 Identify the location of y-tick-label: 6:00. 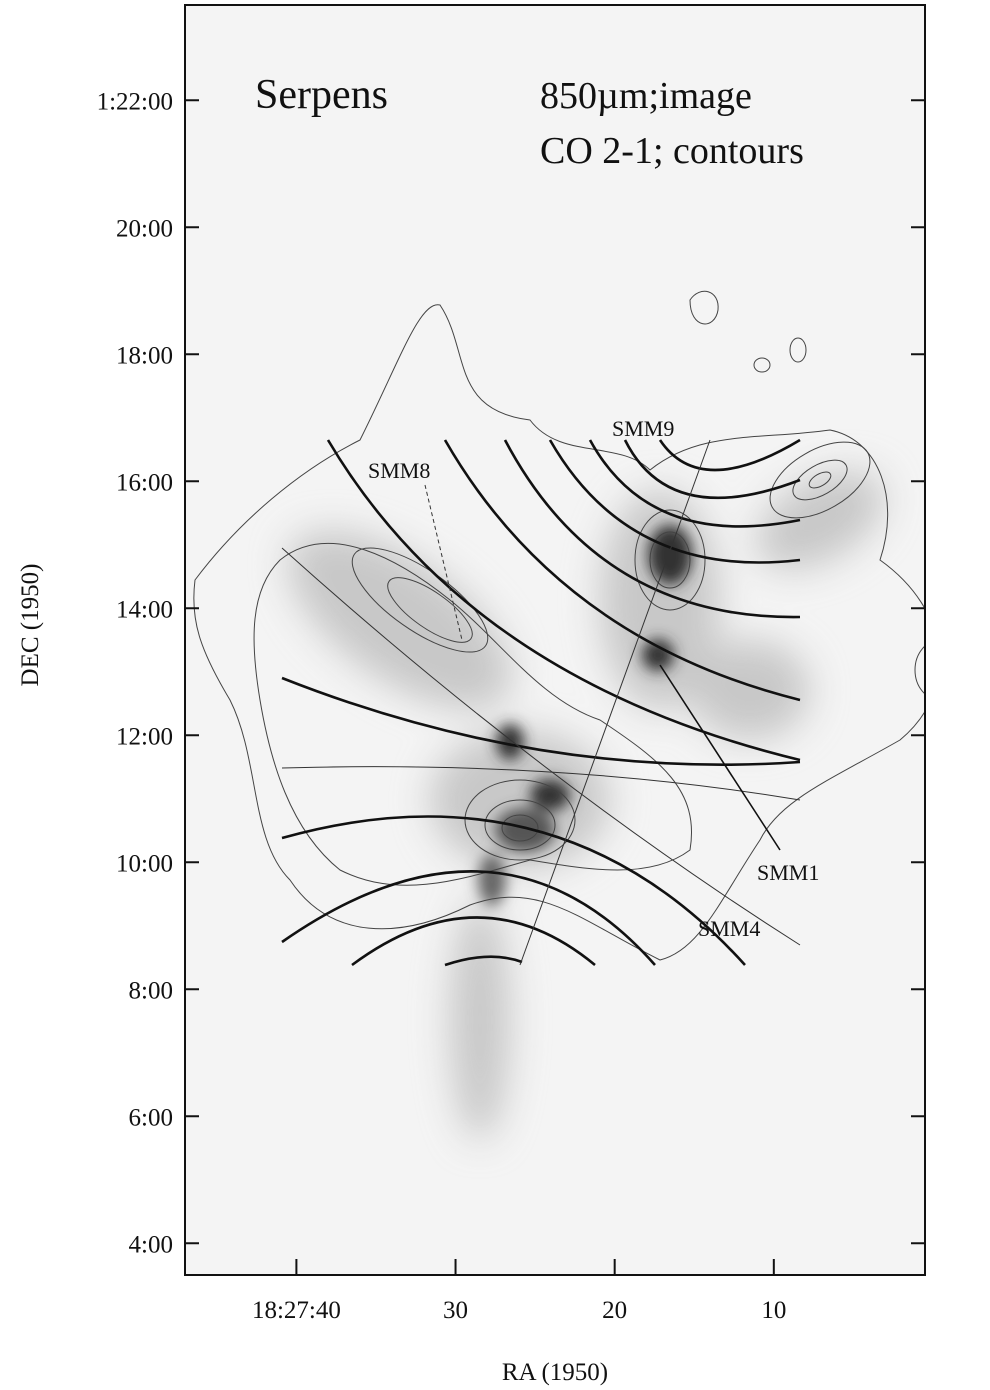
(151, 1117).